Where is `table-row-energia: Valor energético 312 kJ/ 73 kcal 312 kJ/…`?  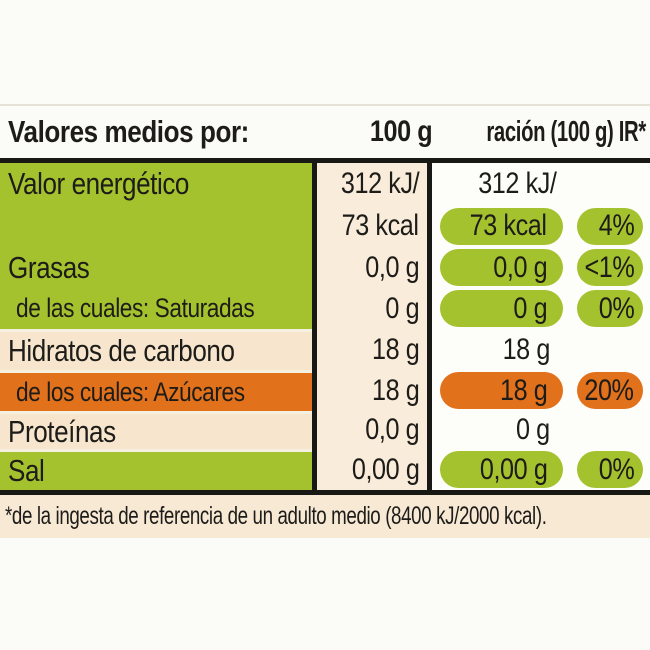
table-row-energia: Valor energético 312 kJ/ 73 kcal 312 kJ/… is located at coordinates (325, 205).